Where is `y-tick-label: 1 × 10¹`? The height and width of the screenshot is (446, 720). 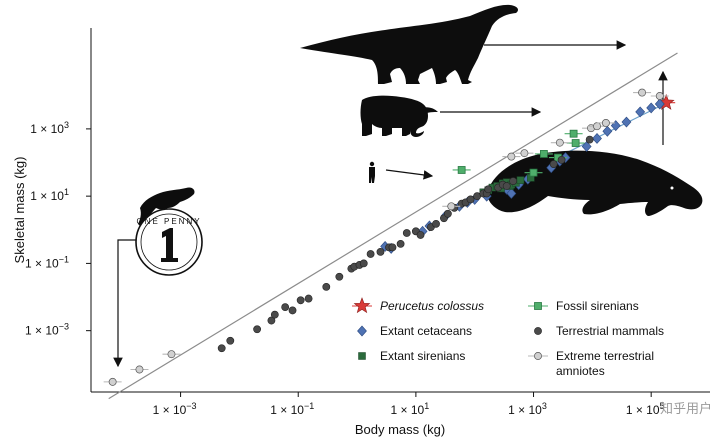
y-tick-label: 1 × 10¹ is located at coordinates (49, 195).